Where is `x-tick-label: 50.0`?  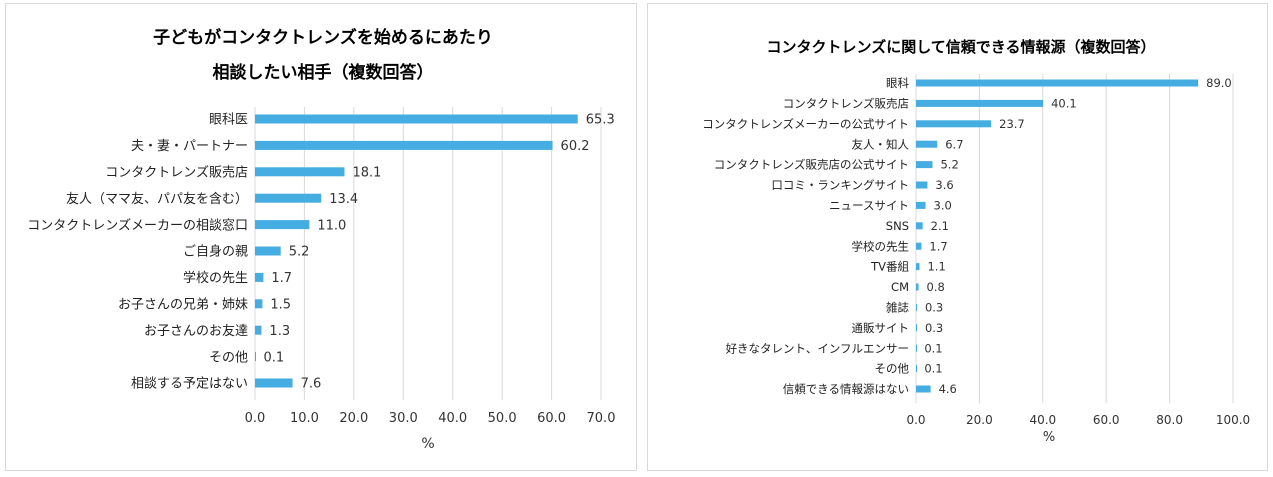 x-tick-label: 50.0 is located at coordinates (502, 418).